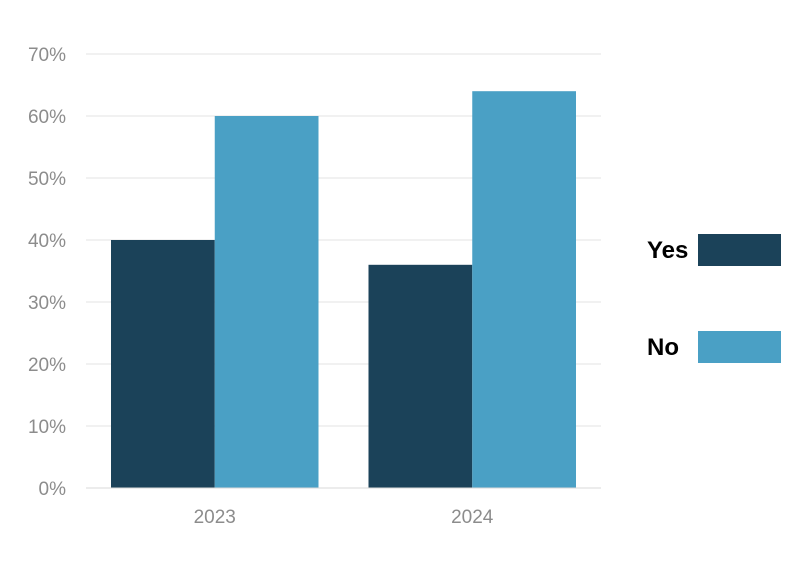 The width and height of the screenshot is (804, 564). I want to click on y-tick-label: 60%, so click(47, 117).